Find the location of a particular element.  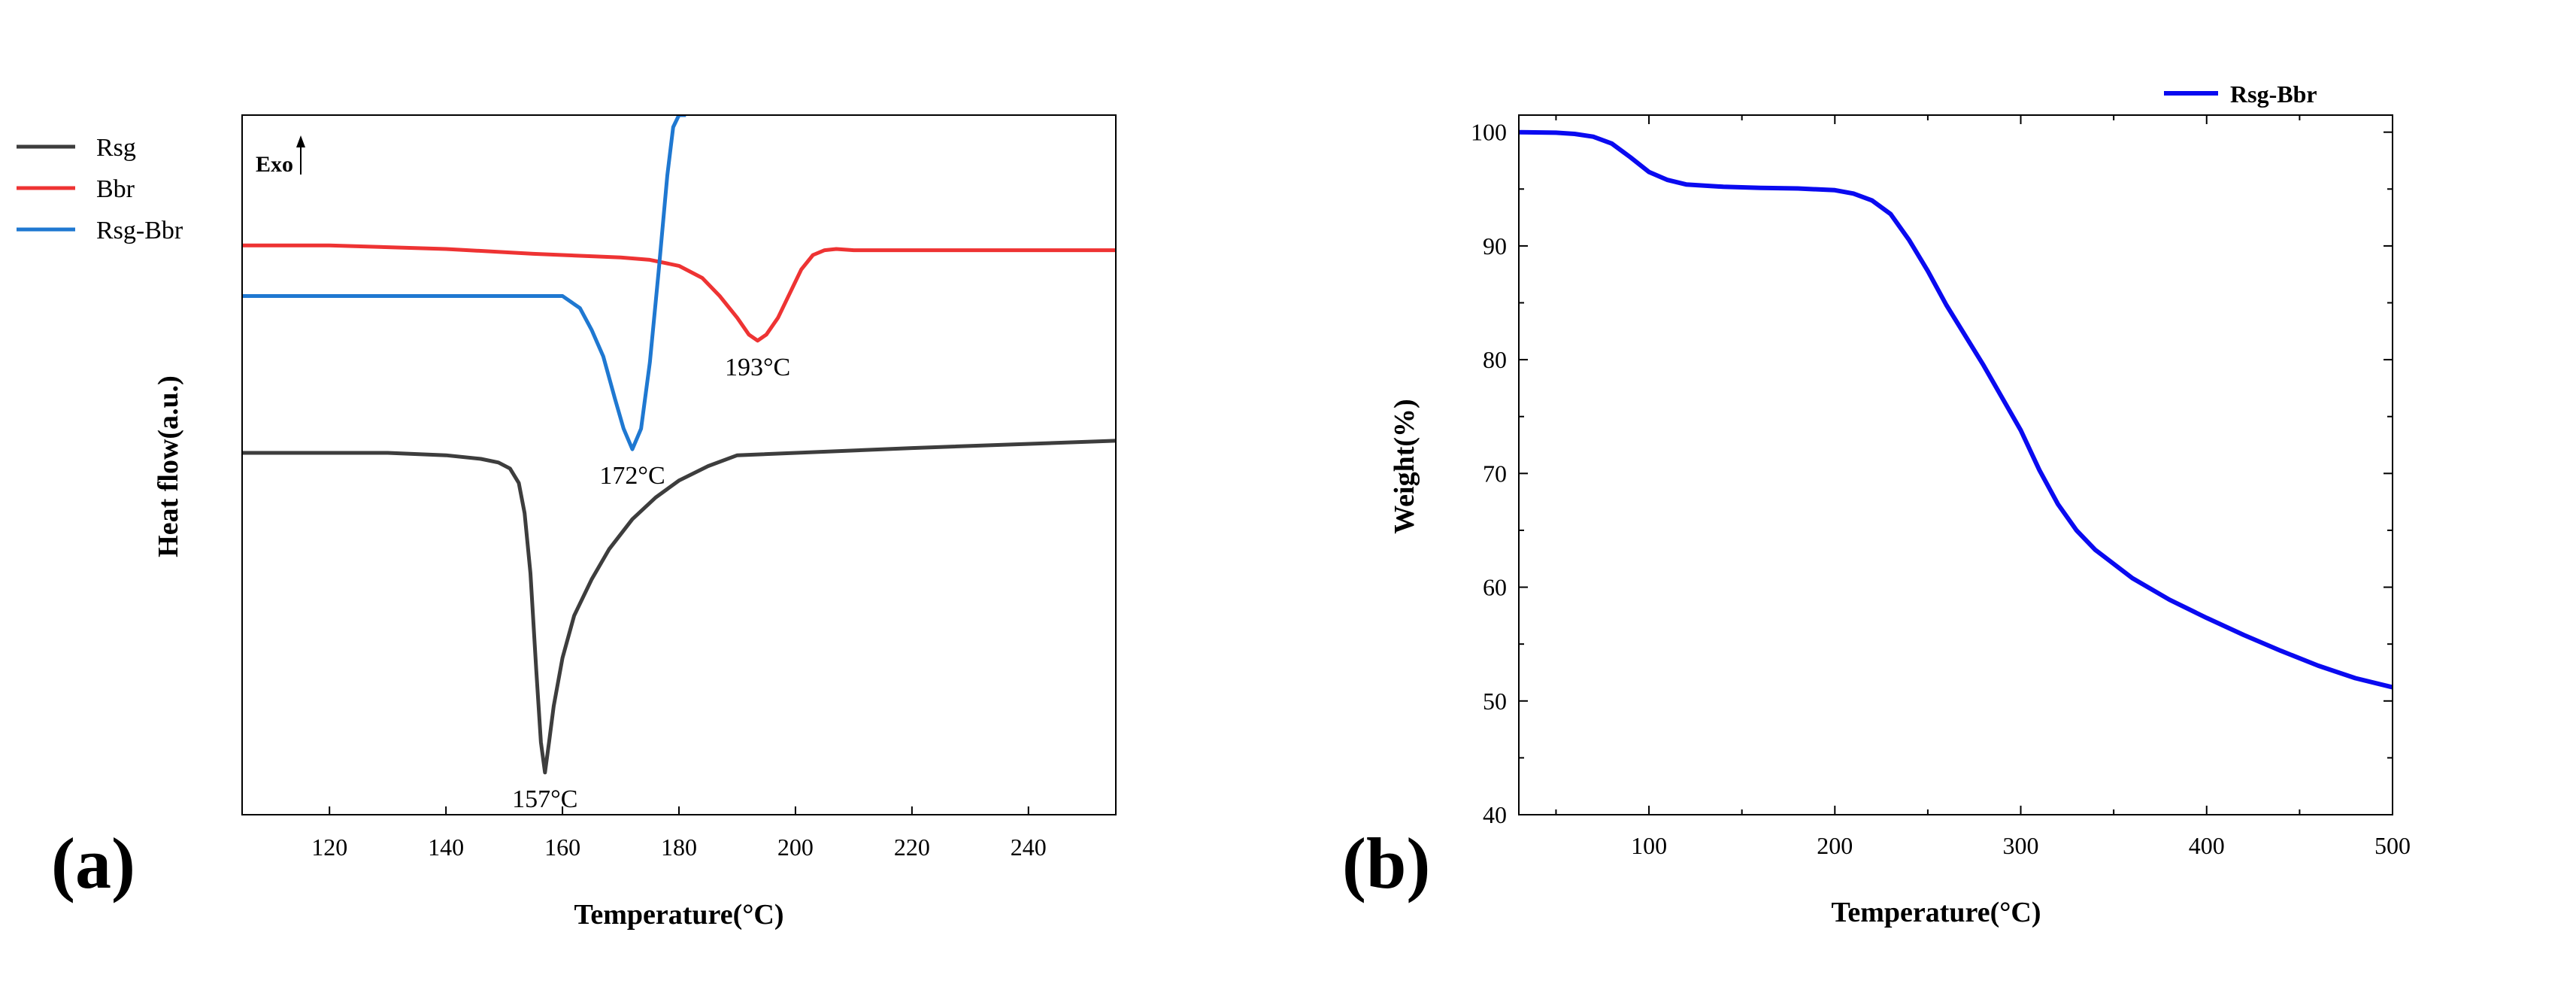

chart-b-legend: Rsg-Bbr is located at coordinates (2240, 94).